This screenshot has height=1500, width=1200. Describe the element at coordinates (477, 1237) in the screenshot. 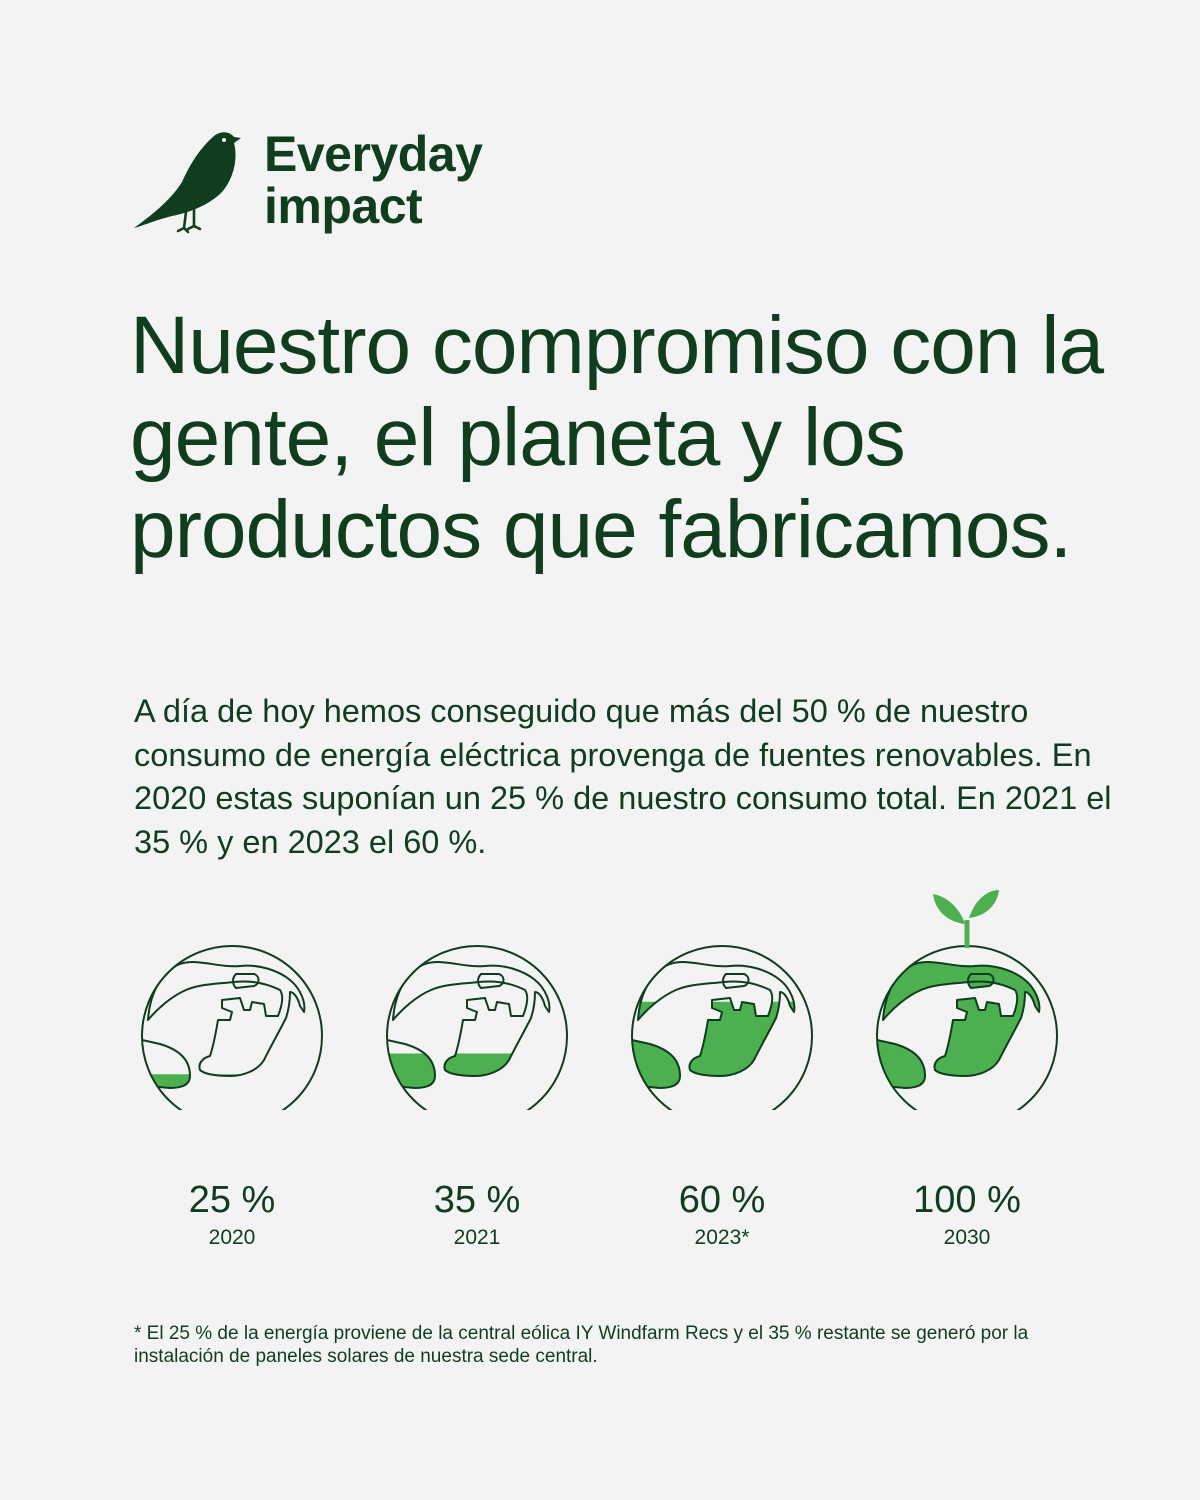

I see `globe-year: 2021` at that location.